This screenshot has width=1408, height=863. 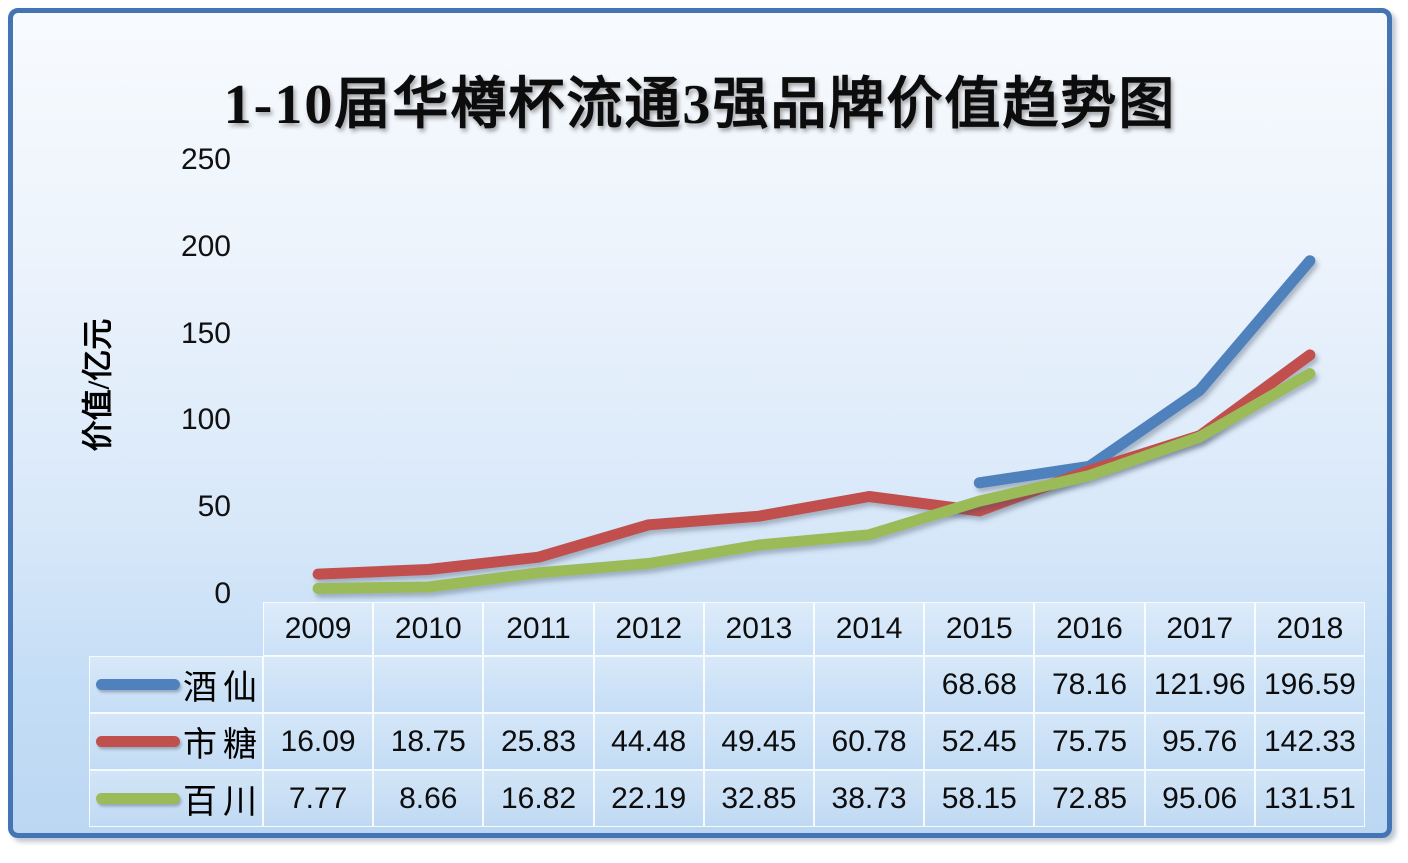 What do you see at coordinates (428, 629) in the screenshot?
I see `year-header-cell: 2010` at bounding box center [428, 629].